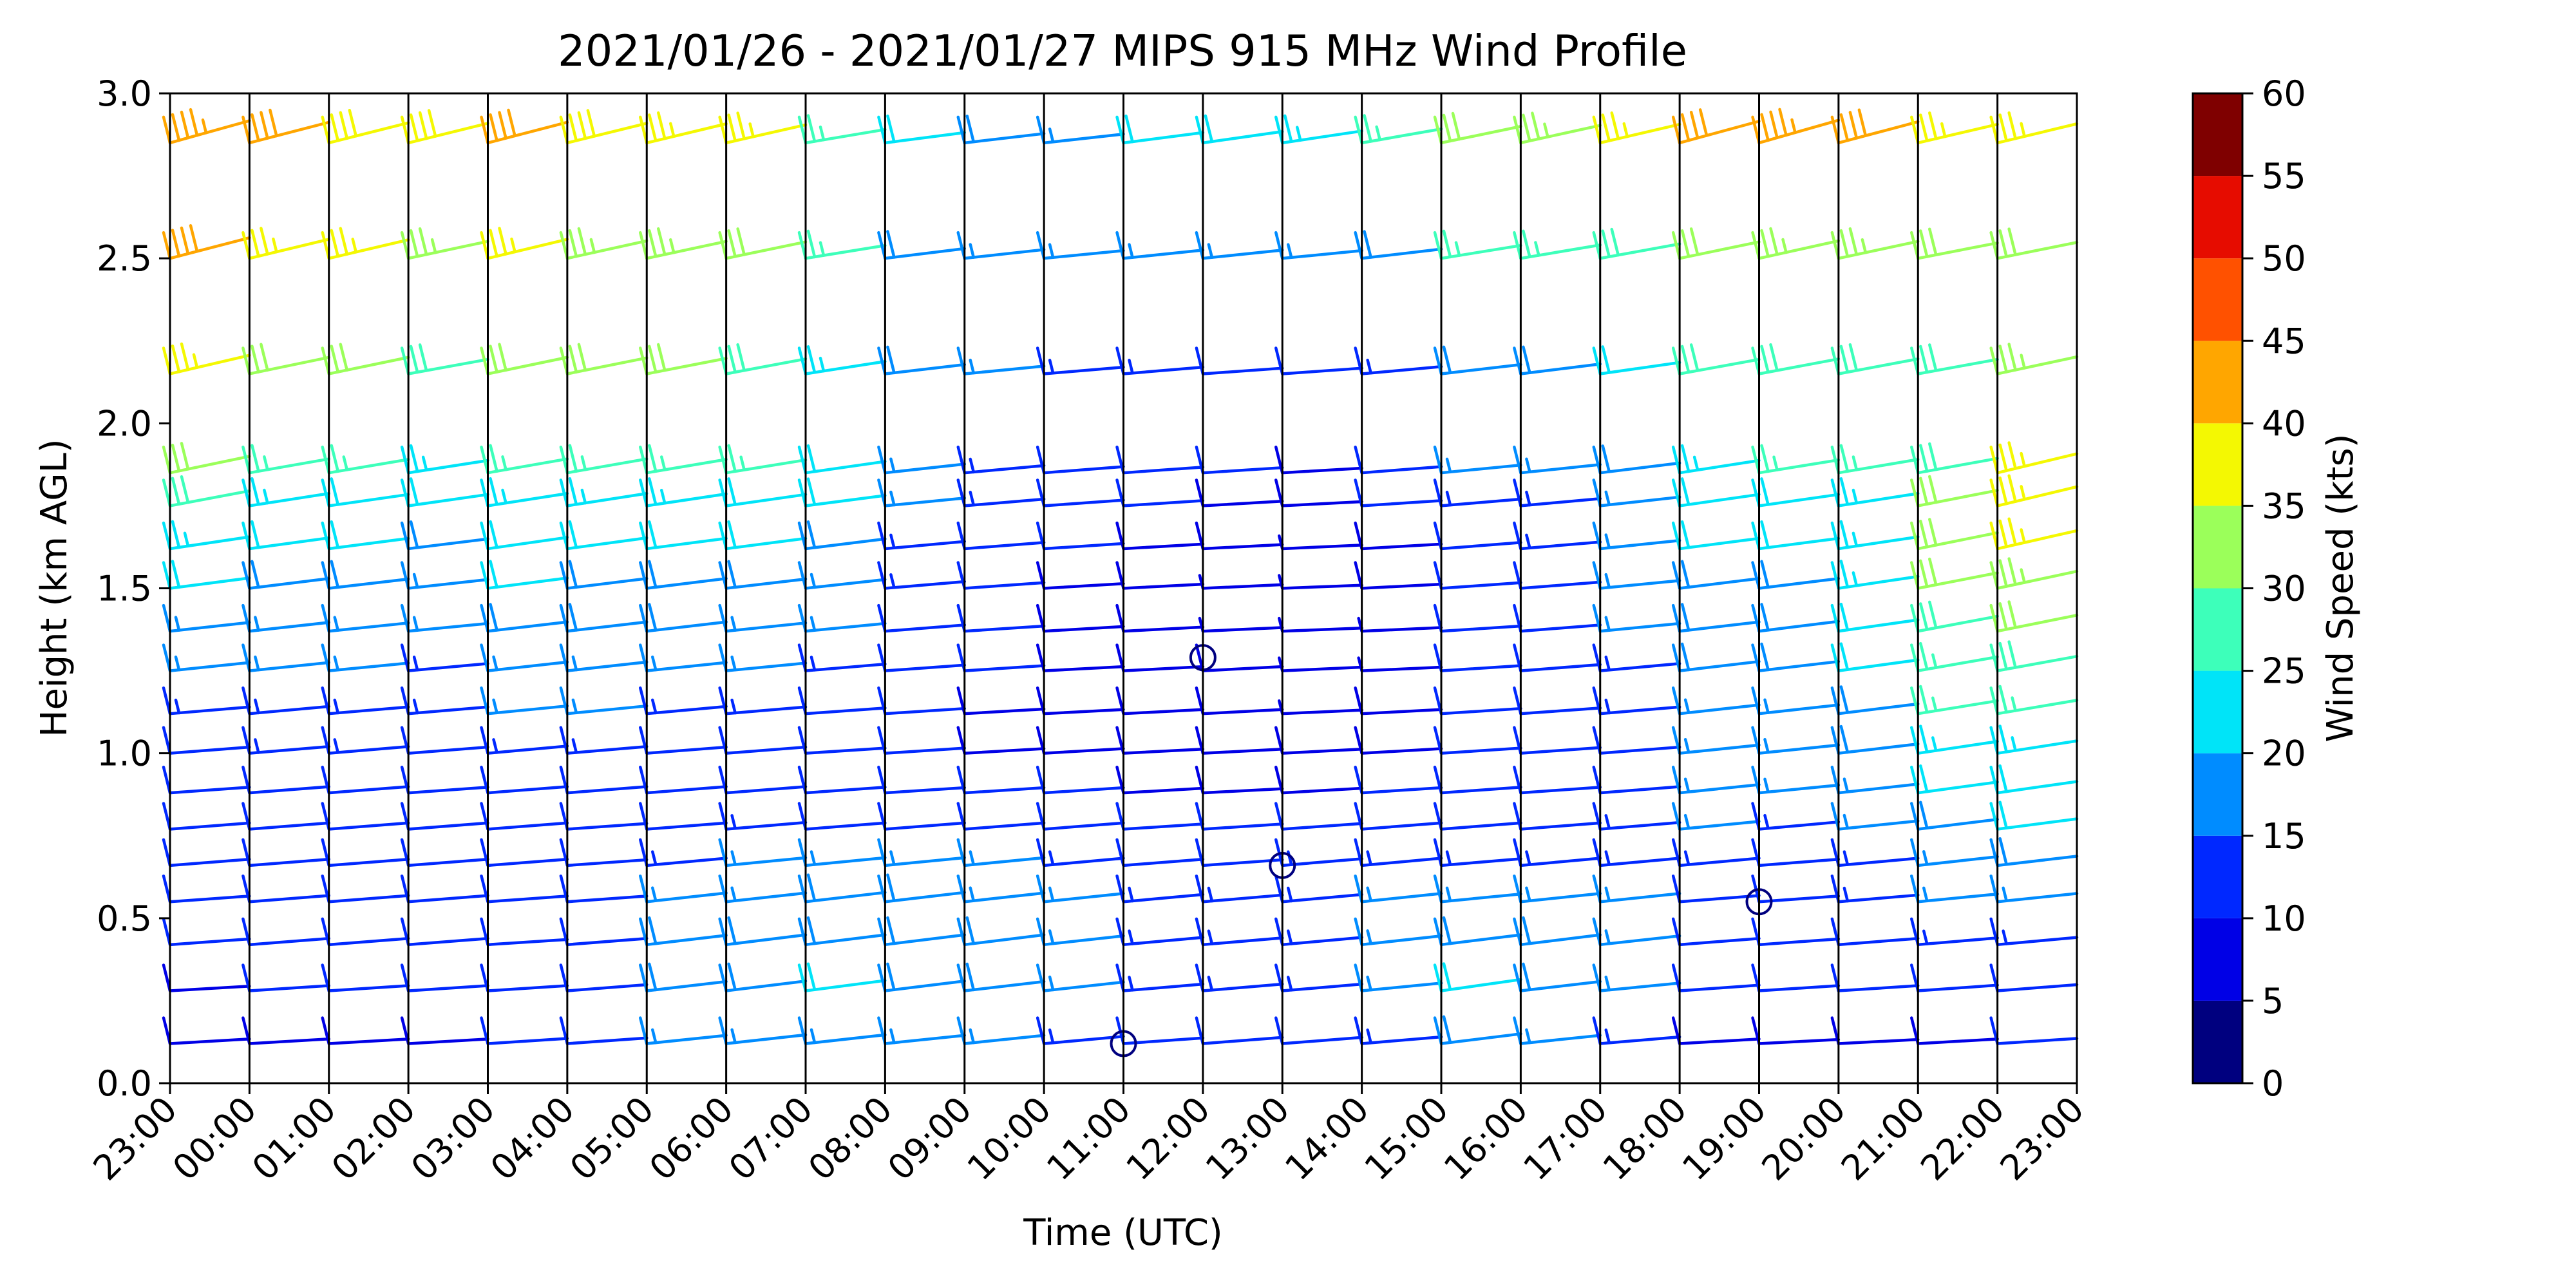 This screenshot has height=1288, width=2576. I want to click on colorbar-tick-label: 40, so click(2284, 423).